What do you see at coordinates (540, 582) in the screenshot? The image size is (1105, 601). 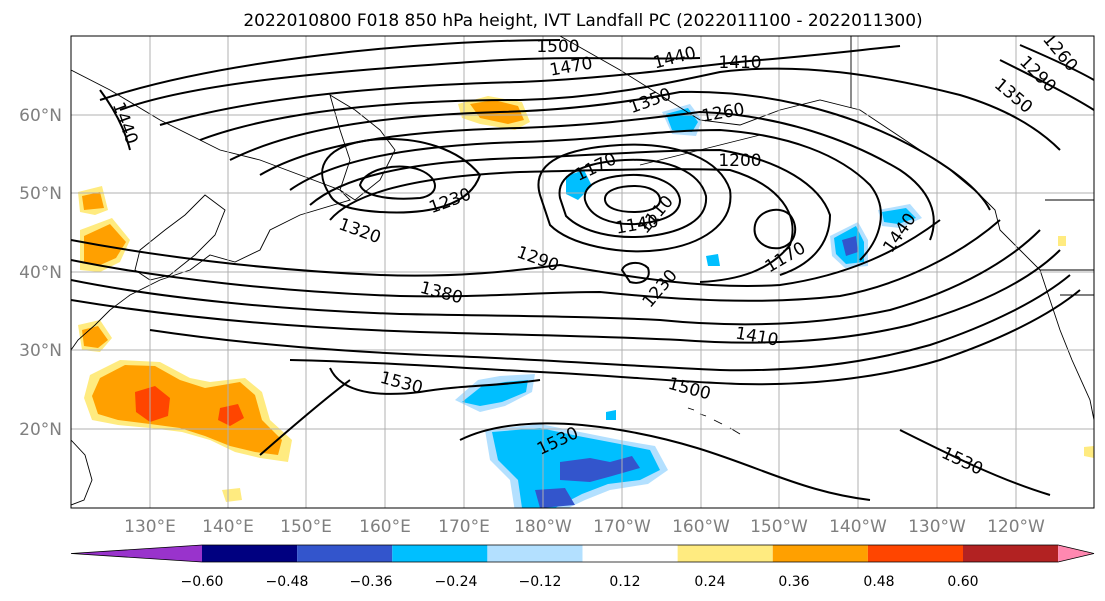 I see `colorbar-tick-label: −0.12` at bounding box center [540, 582].